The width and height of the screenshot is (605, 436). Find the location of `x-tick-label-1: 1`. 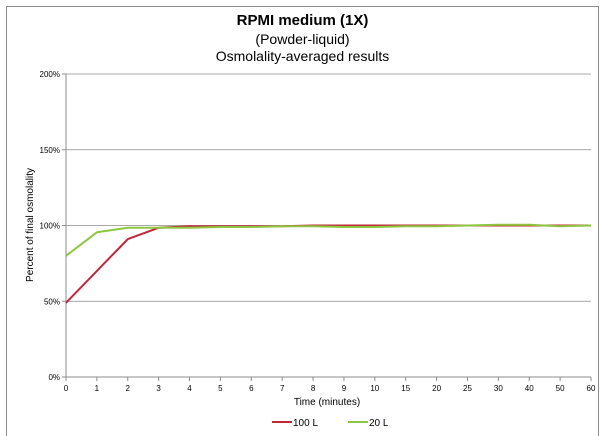

x-tick-label-1: 1 is located at coordinates (97, 388).